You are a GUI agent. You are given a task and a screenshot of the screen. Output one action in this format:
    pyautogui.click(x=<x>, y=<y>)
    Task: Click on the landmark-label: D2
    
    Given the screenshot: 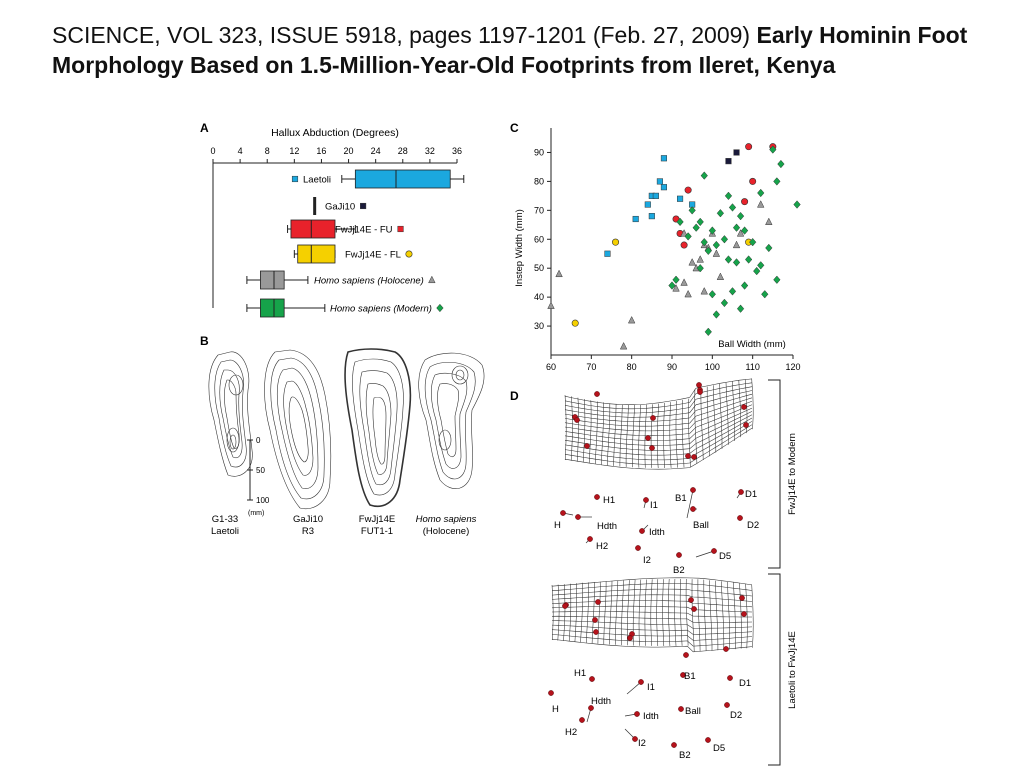 What is the action you would take?
    pyautogui.click(x=753, y=525)
    